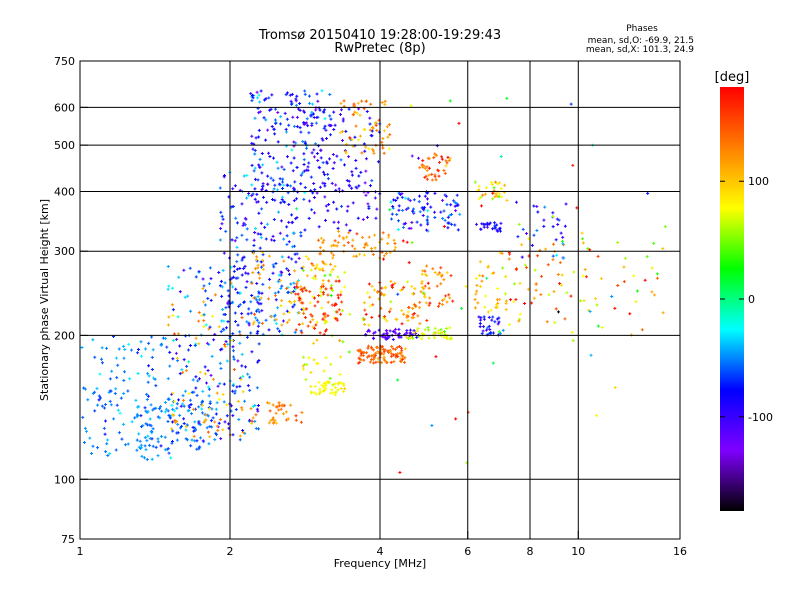 The width and height of the screenshot is (800, 600). Describe the element at coordinates (230, 551) in the screenshot. I see `x-tick-label: 2` at that location.